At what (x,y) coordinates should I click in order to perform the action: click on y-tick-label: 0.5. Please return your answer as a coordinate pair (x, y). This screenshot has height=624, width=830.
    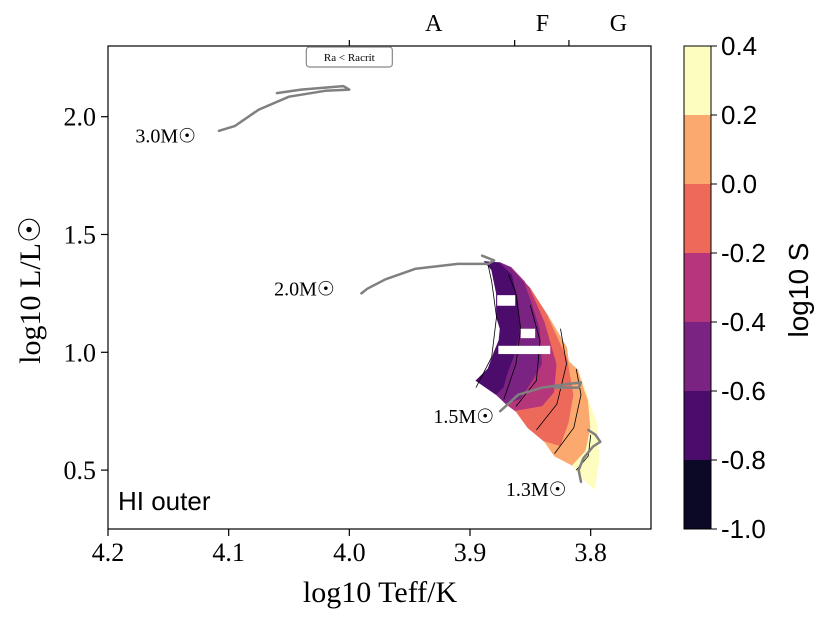
    Looking at the image, I should click on (80, 470).